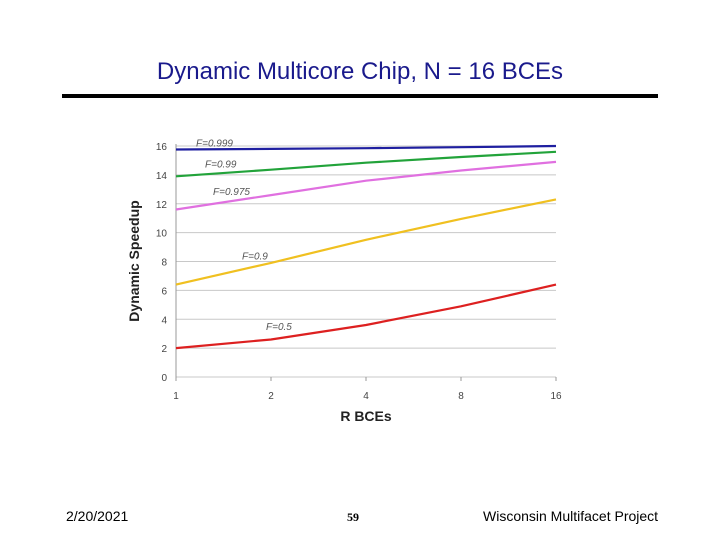 The image size is (720, 540). I want to click on y-tick-label: 16, so click(162, 147).